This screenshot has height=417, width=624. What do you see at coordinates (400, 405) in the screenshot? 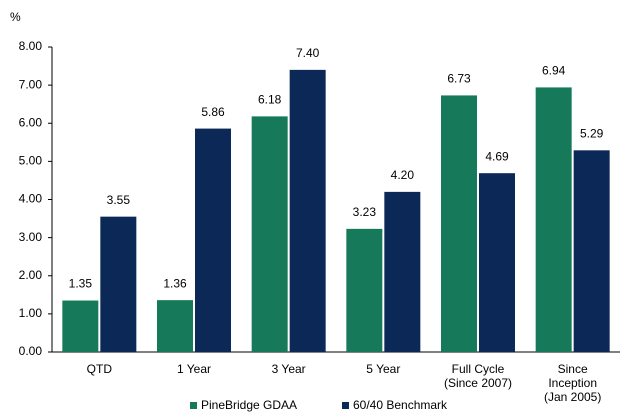
I see `legend-label: 60/40 Benchmark` at bounding box center [400, 405].